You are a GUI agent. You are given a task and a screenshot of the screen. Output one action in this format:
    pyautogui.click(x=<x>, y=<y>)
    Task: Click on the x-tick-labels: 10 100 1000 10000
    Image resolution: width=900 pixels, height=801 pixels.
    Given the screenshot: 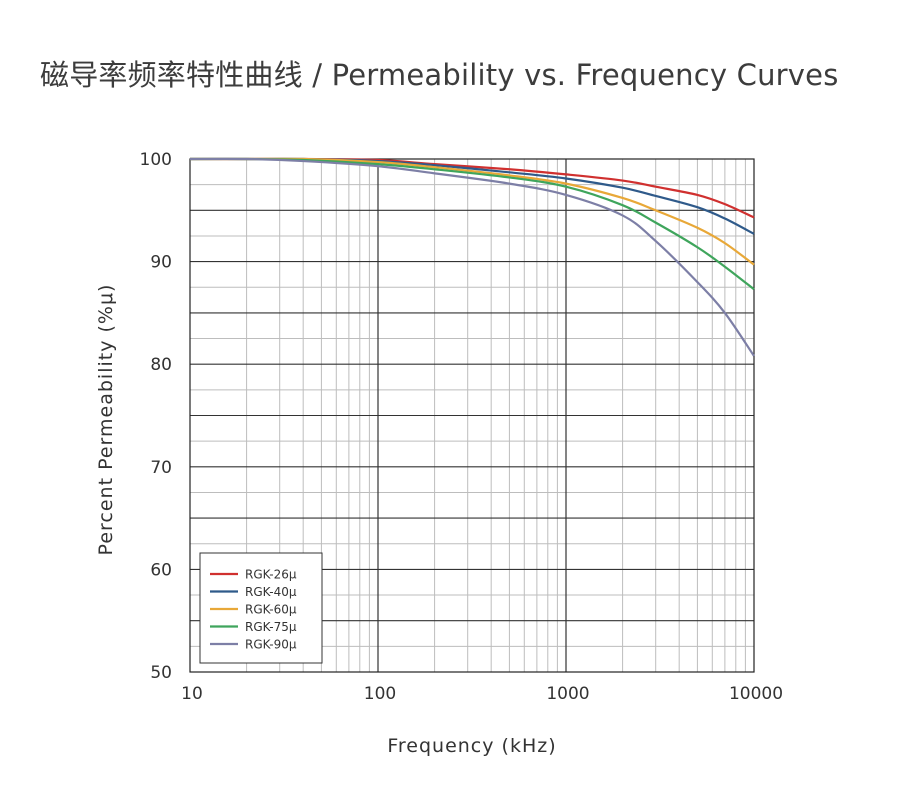 What is the action you would take?
    pyautogui.click(x=482, y=694)
    